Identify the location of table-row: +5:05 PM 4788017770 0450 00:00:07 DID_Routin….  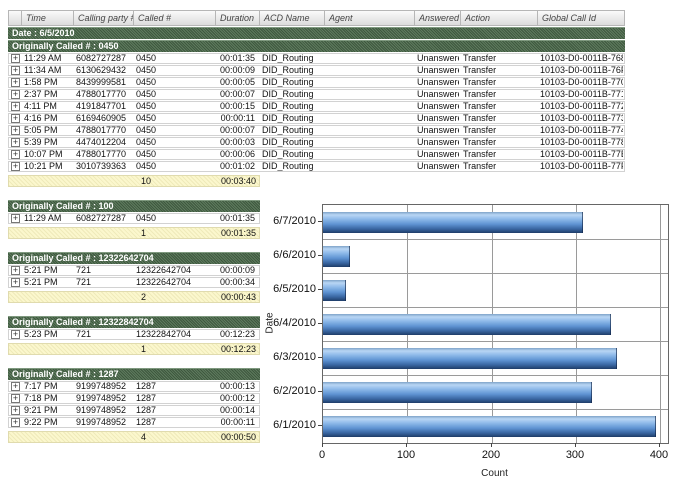
(316, 130).